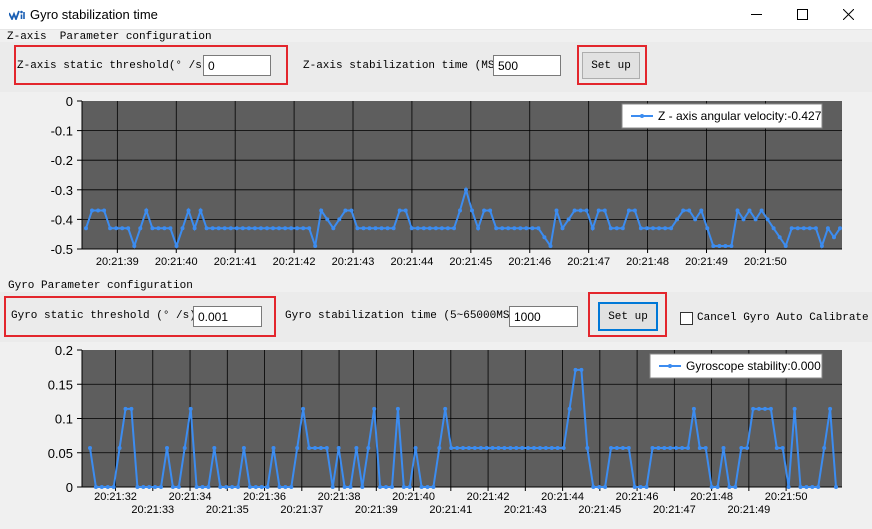  I want to click on window-title: Gyro stabilization time, so click(94, 14).